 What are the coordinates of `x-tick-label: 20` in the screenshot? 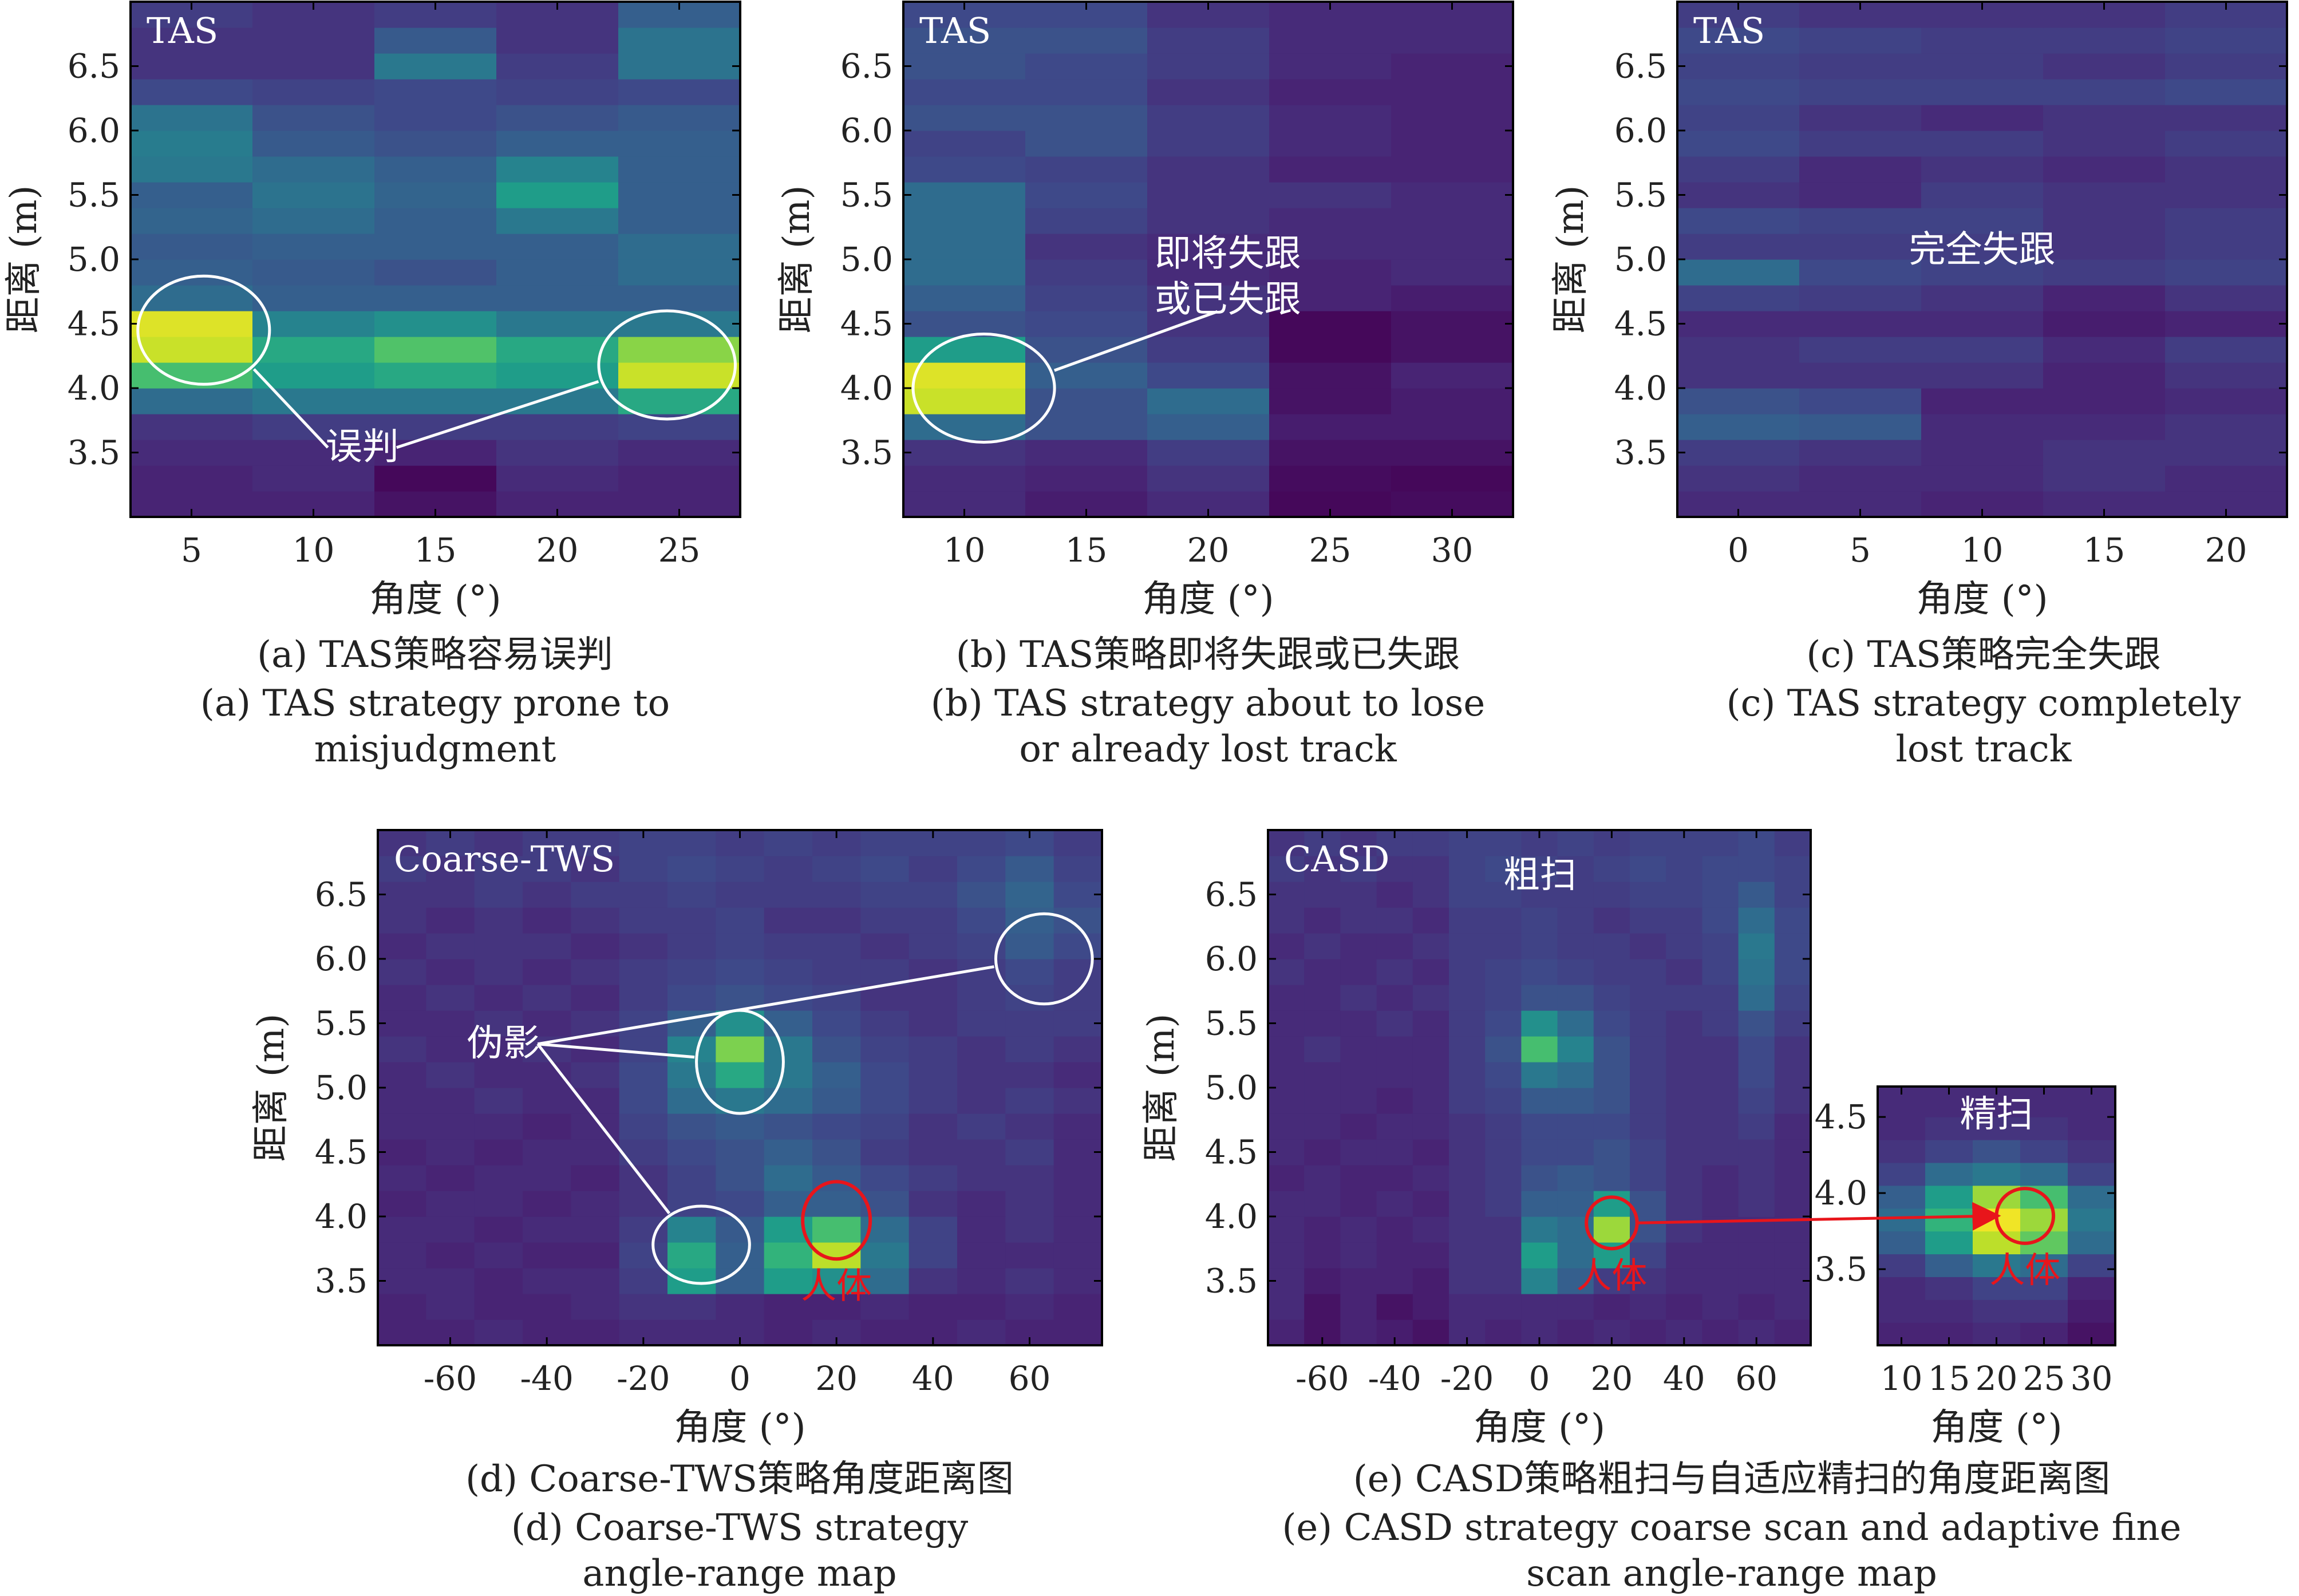 It's located at (1997, 1379).